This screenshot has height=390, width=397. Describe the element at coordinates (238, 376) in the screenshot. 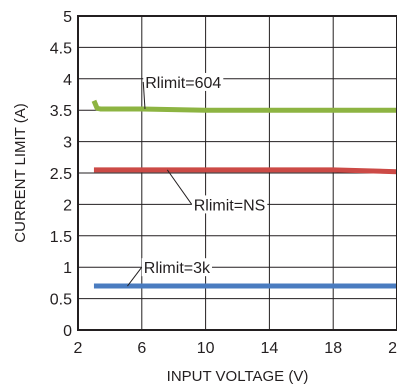

I see `x-axis-title: INPUT VOLTAGE (V)` at that location.